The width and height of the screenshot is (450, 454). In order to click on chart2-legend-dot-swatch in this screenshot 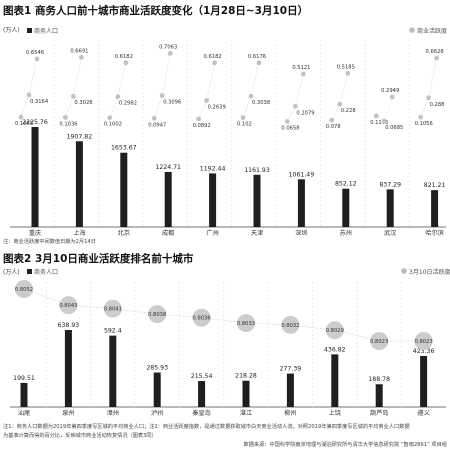, I will do `click(404, 271)`.